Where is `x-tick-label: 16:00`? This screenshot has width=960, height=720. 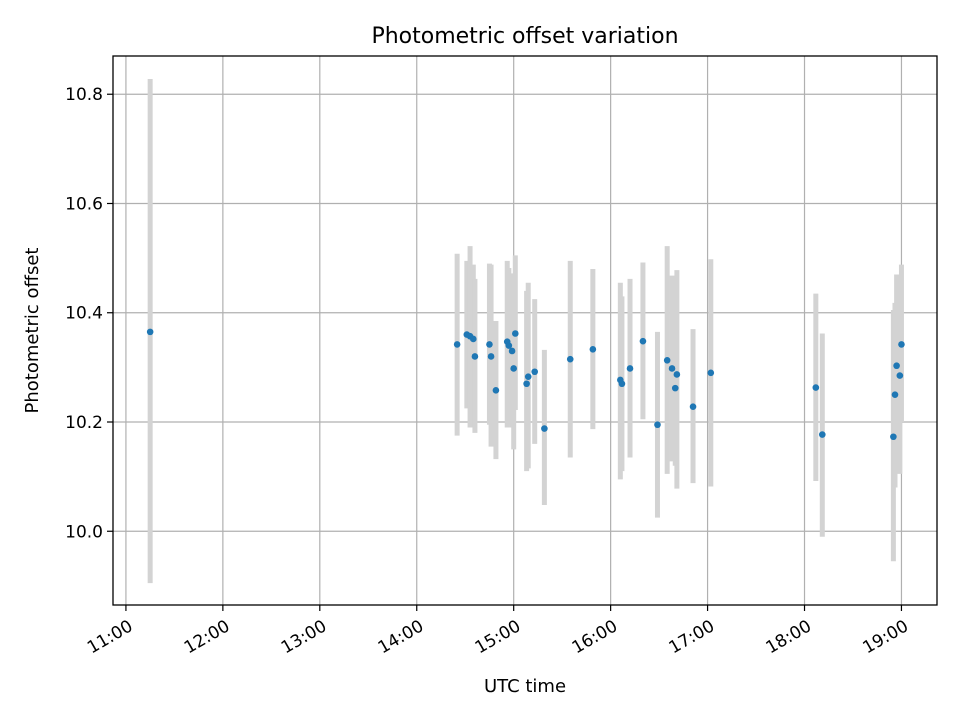
x-tick-label: 16:00 is located at coordinates (595, 637).